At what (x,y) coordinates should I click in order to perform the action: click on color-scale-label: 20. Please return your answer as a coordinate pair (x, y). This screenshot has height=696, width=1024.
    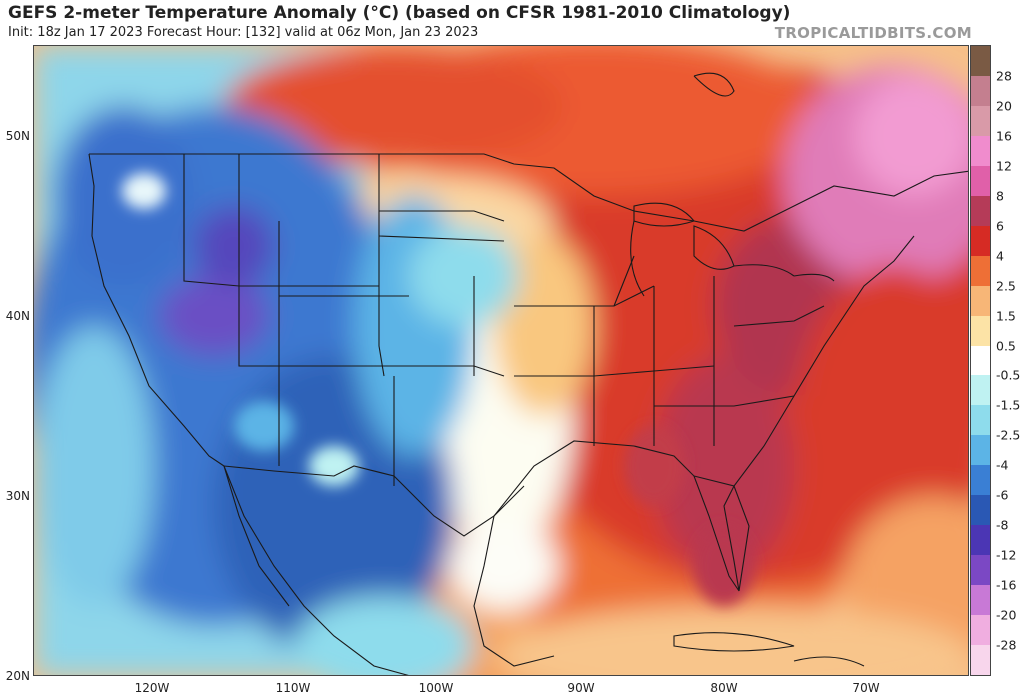
    Looking at the image, I should click on (1004, 106).